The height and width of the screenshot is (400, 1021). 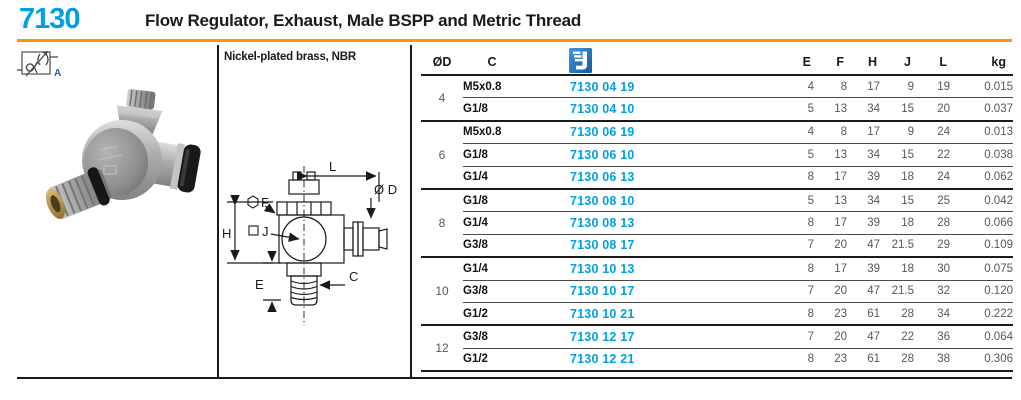 What do you see at coordinates (872, 62) in the screenshot?
I see `col-header-h: H` at bounding box center [872, 62].